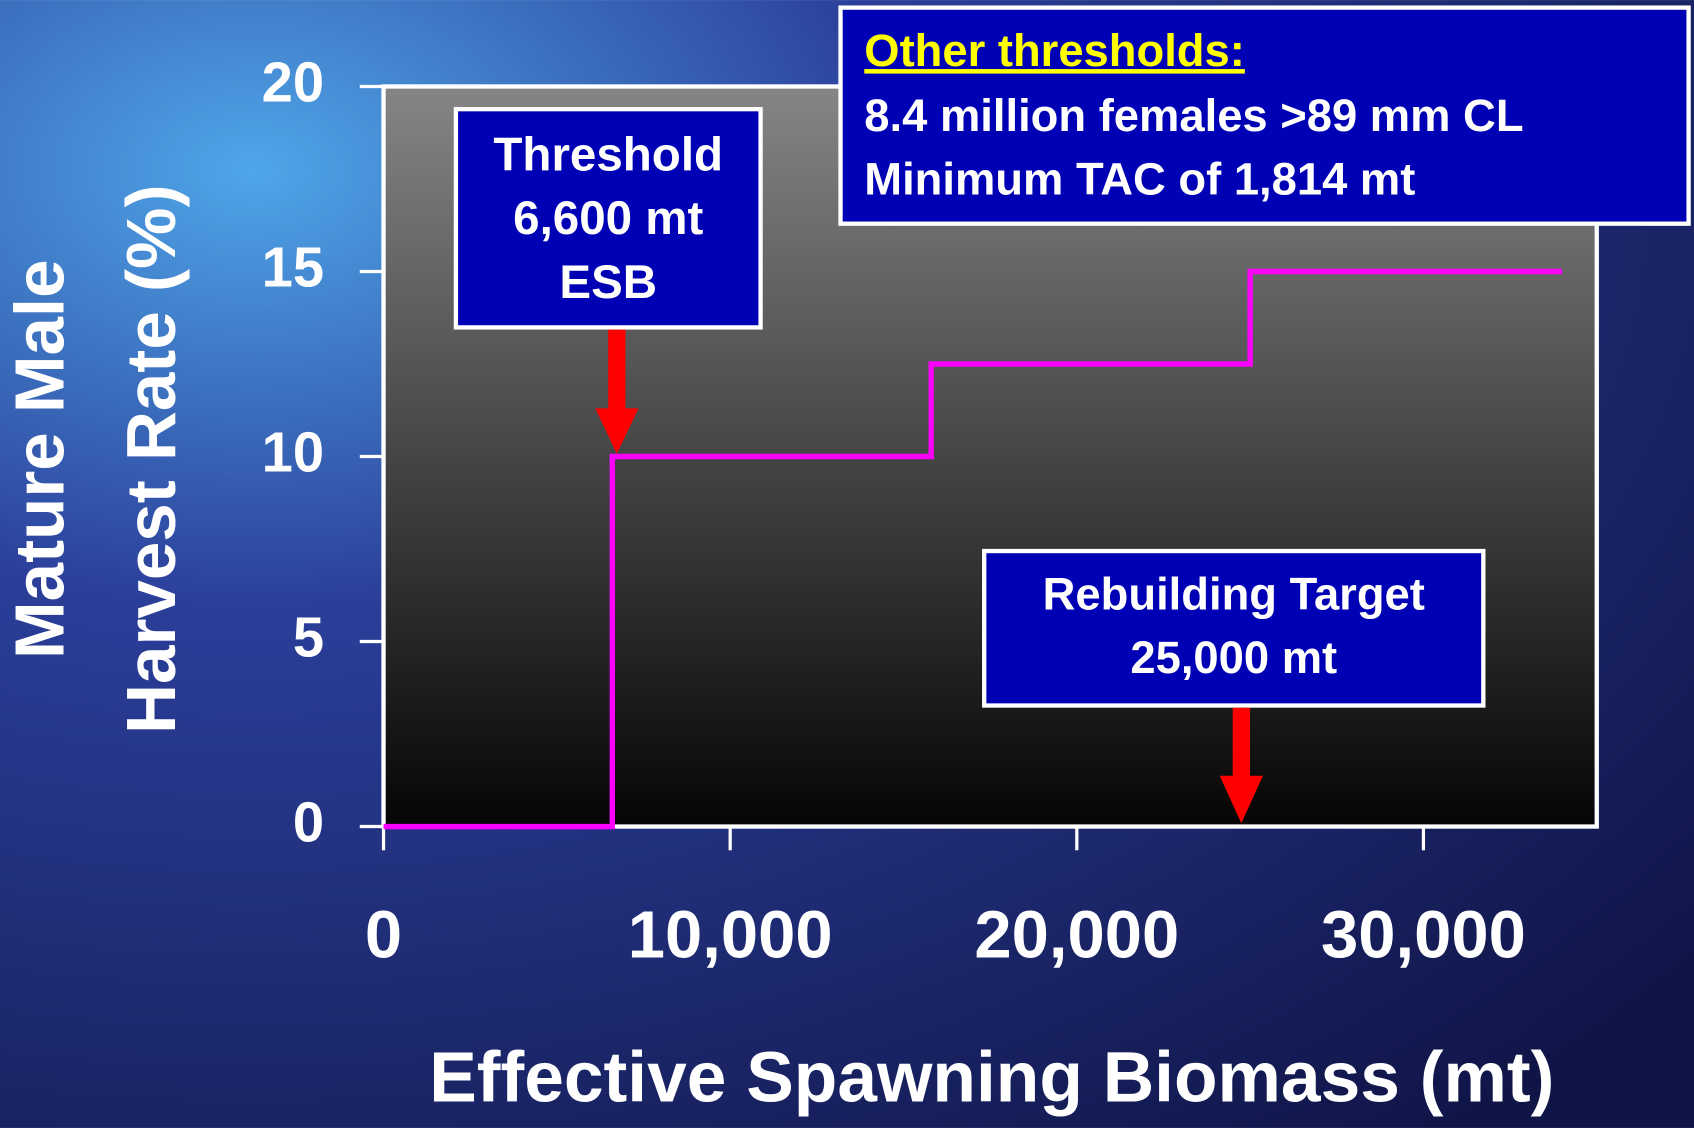  I want to click on annotation-text: Rebuilding Target, so click(1234, 593).